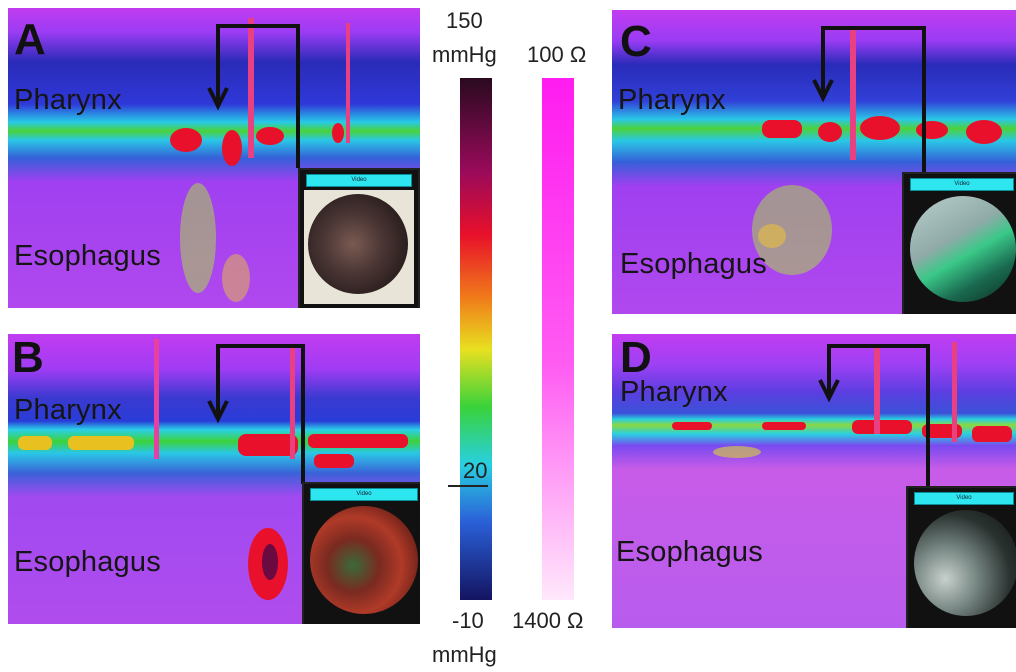 This screenshot has width=1016, height=672. I want to click on pressure-color-bar, so click(476, 339).